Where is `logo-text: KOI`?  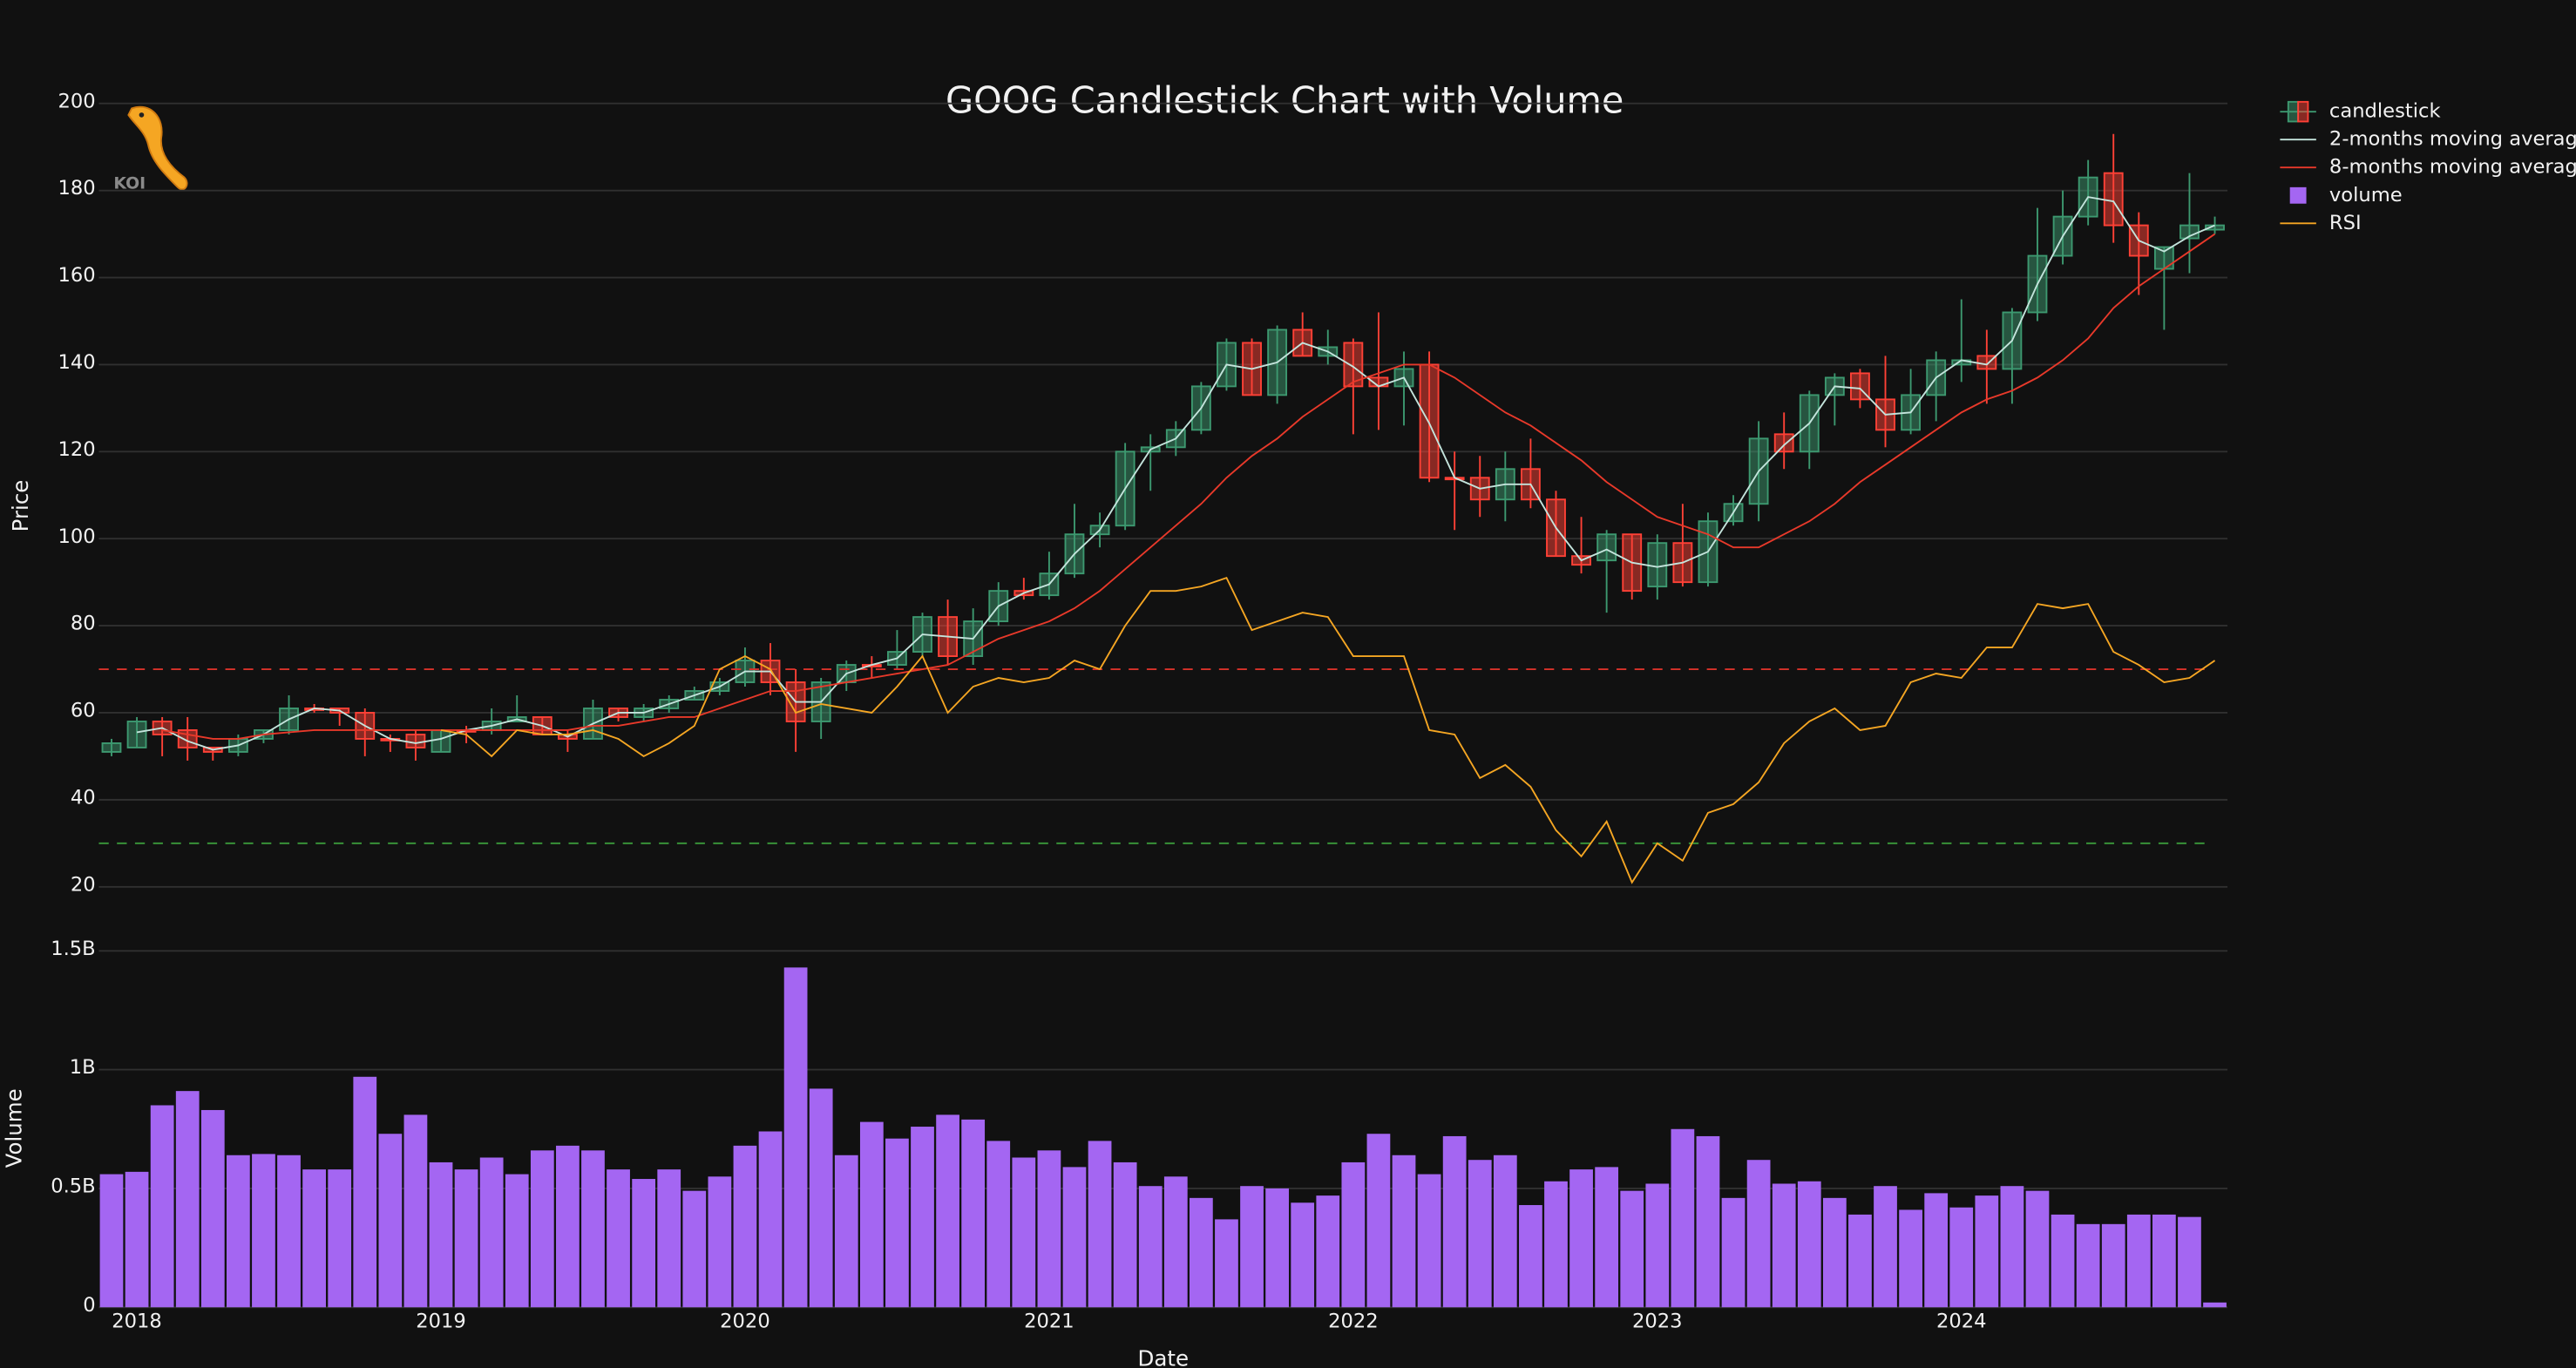
logo-text: KOI is located at coordinates (129, 184).